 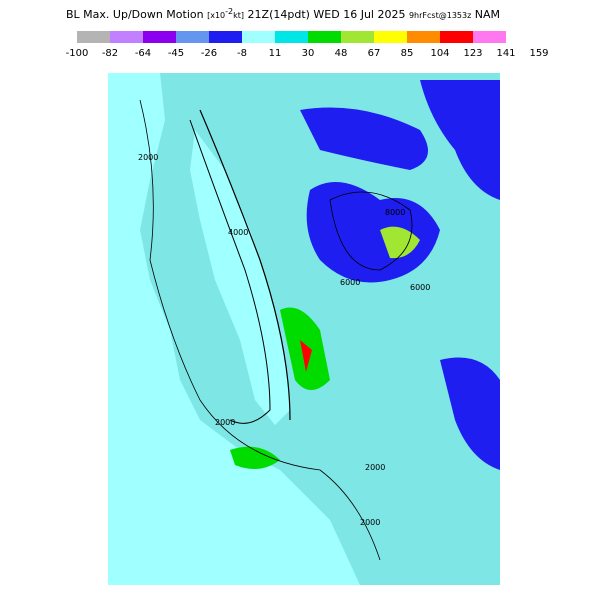 What do you see at coordinates (307, 45) in the screenshot?
I see `colorbar: -100 -82 -64 -45 -26 -8 11 30 48 67 85 104 123 141 159` at bounding box center [307, 45].